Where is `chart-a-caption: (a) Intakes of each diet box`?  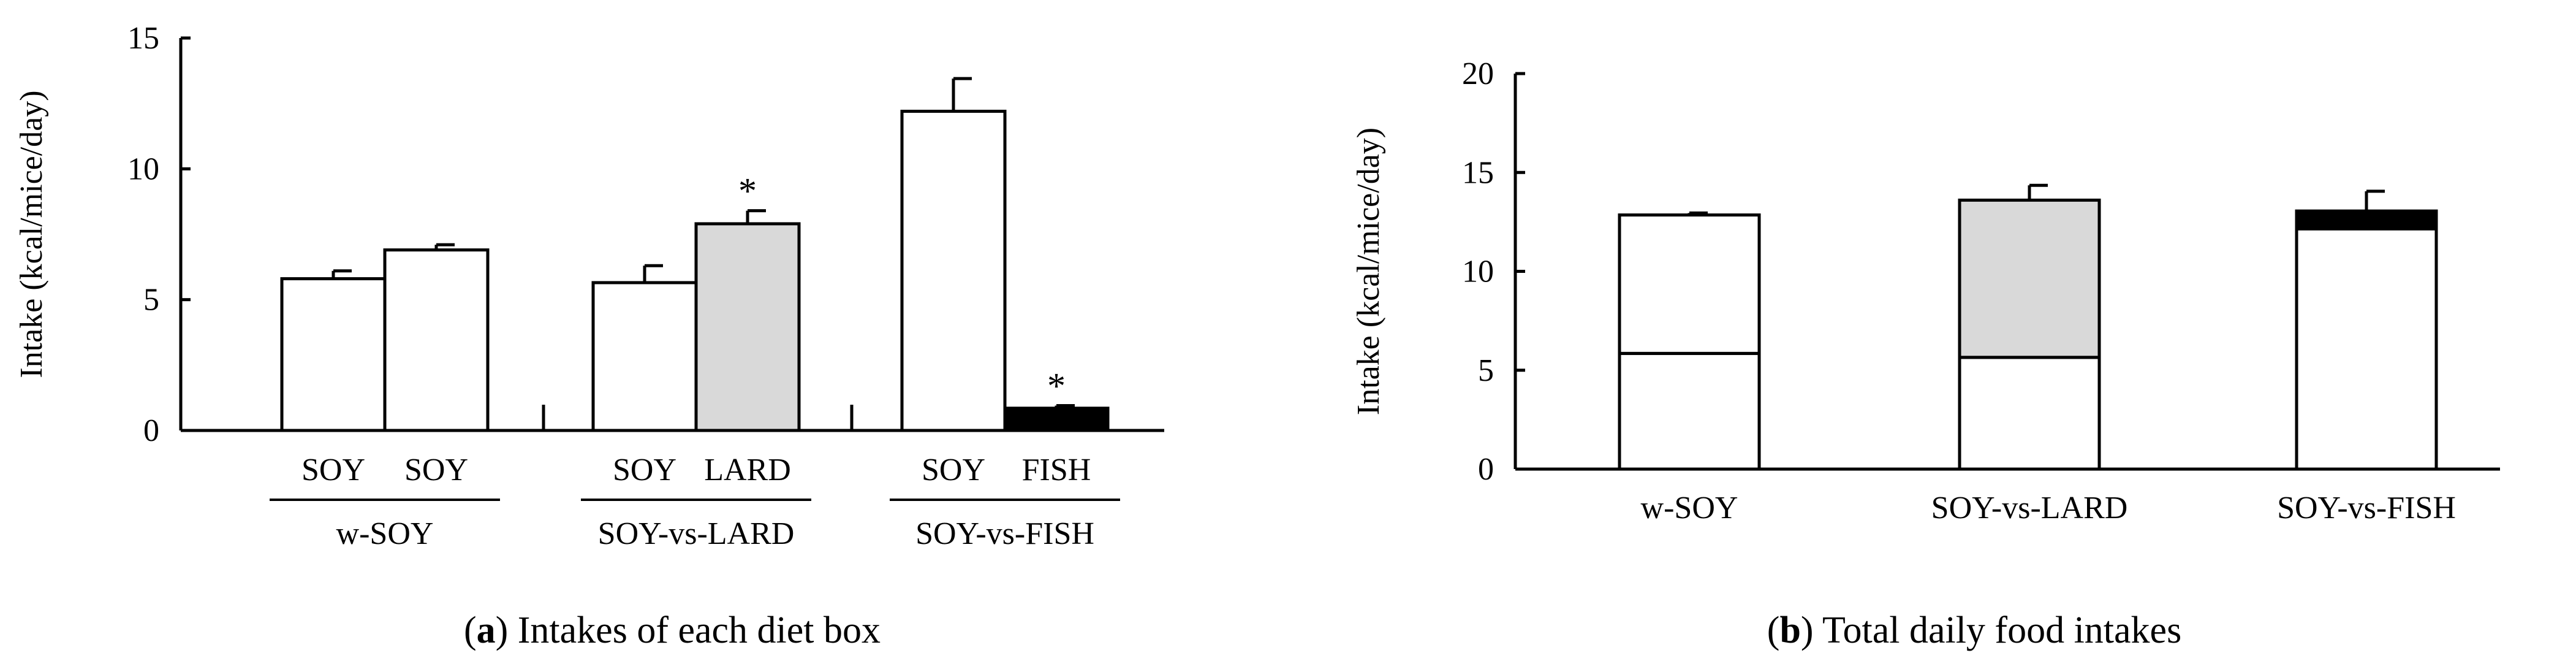 chart-a-caption: (a) Intakes of each diet box is located at coordinates (672, 630).